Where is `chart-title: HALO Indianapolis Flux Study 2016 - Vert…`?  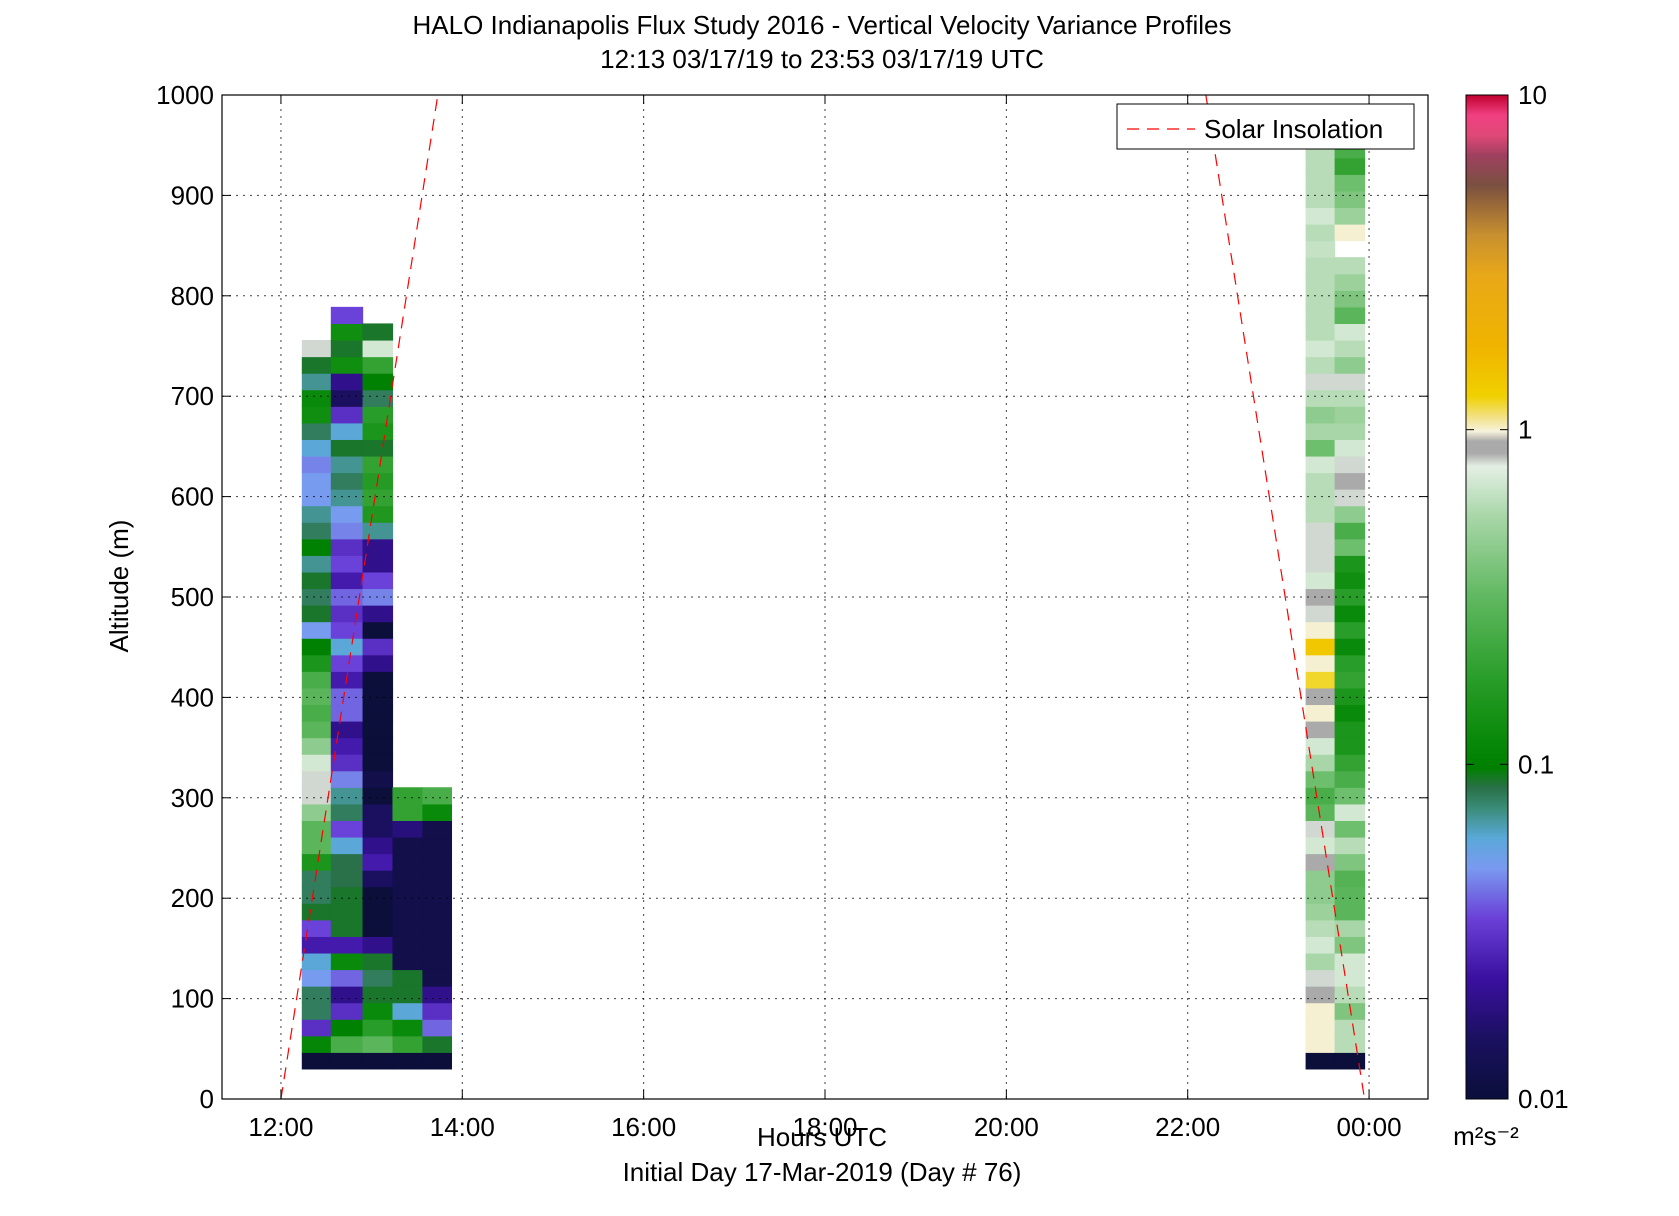 chart-title: HALO Indianapolis Flux Study 2016 - Vert… is located at coordinates (822, 25).